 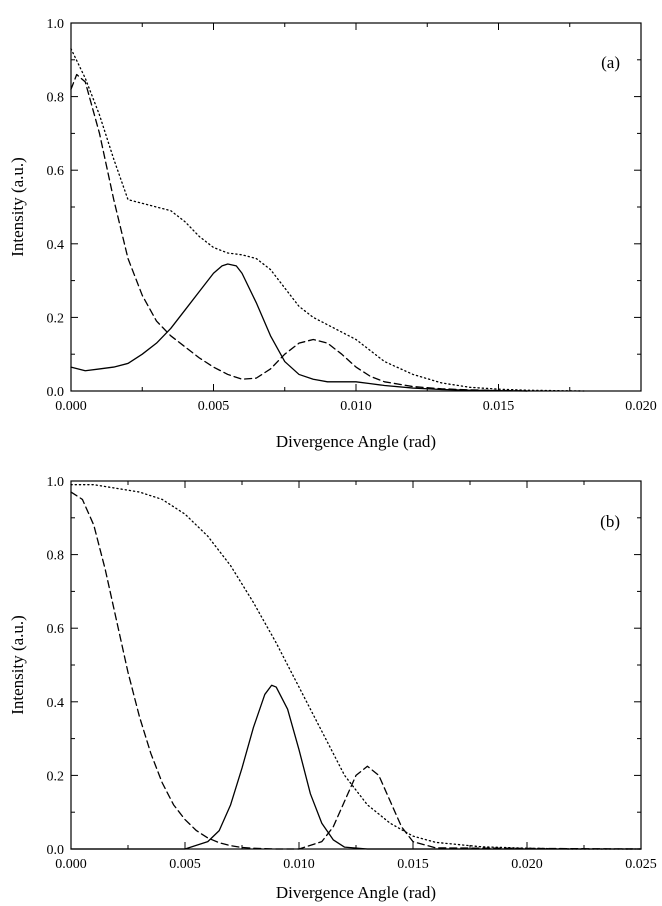 I want to click on series-line-solid-a, so click(x=299, y=327).